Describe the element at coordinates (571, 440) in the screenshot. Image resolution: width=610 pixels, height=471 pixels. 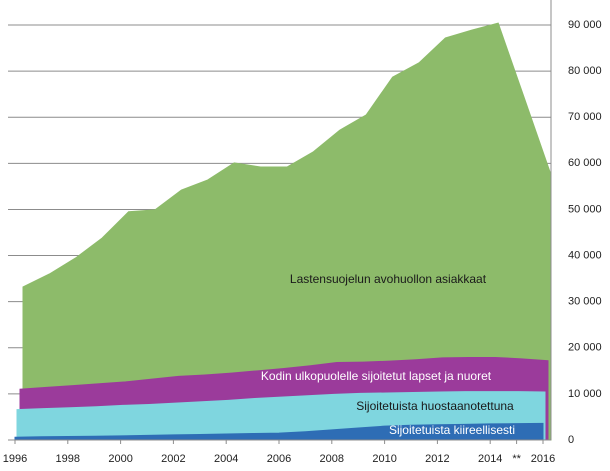
I see `y-tick-label: 0` at that location.